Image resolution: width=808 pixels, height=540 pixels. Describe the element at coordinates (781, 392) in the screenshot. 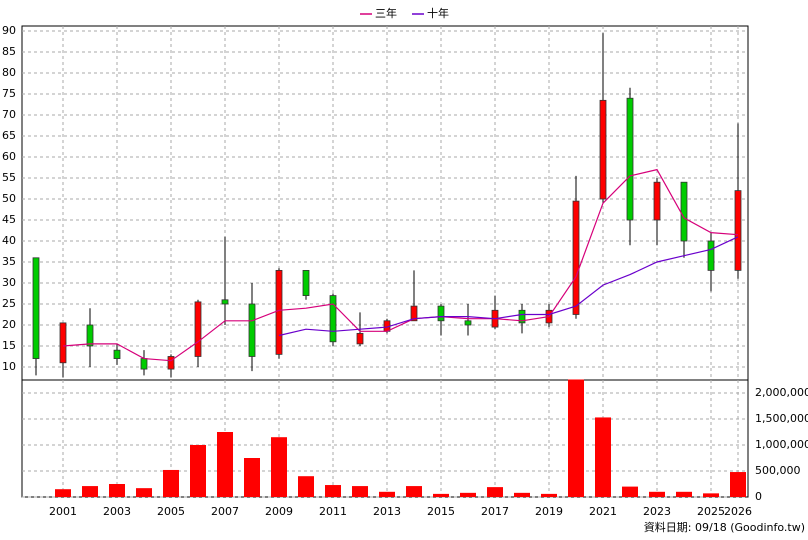

I see `y2-tick-label: 2,000,000` at that location.